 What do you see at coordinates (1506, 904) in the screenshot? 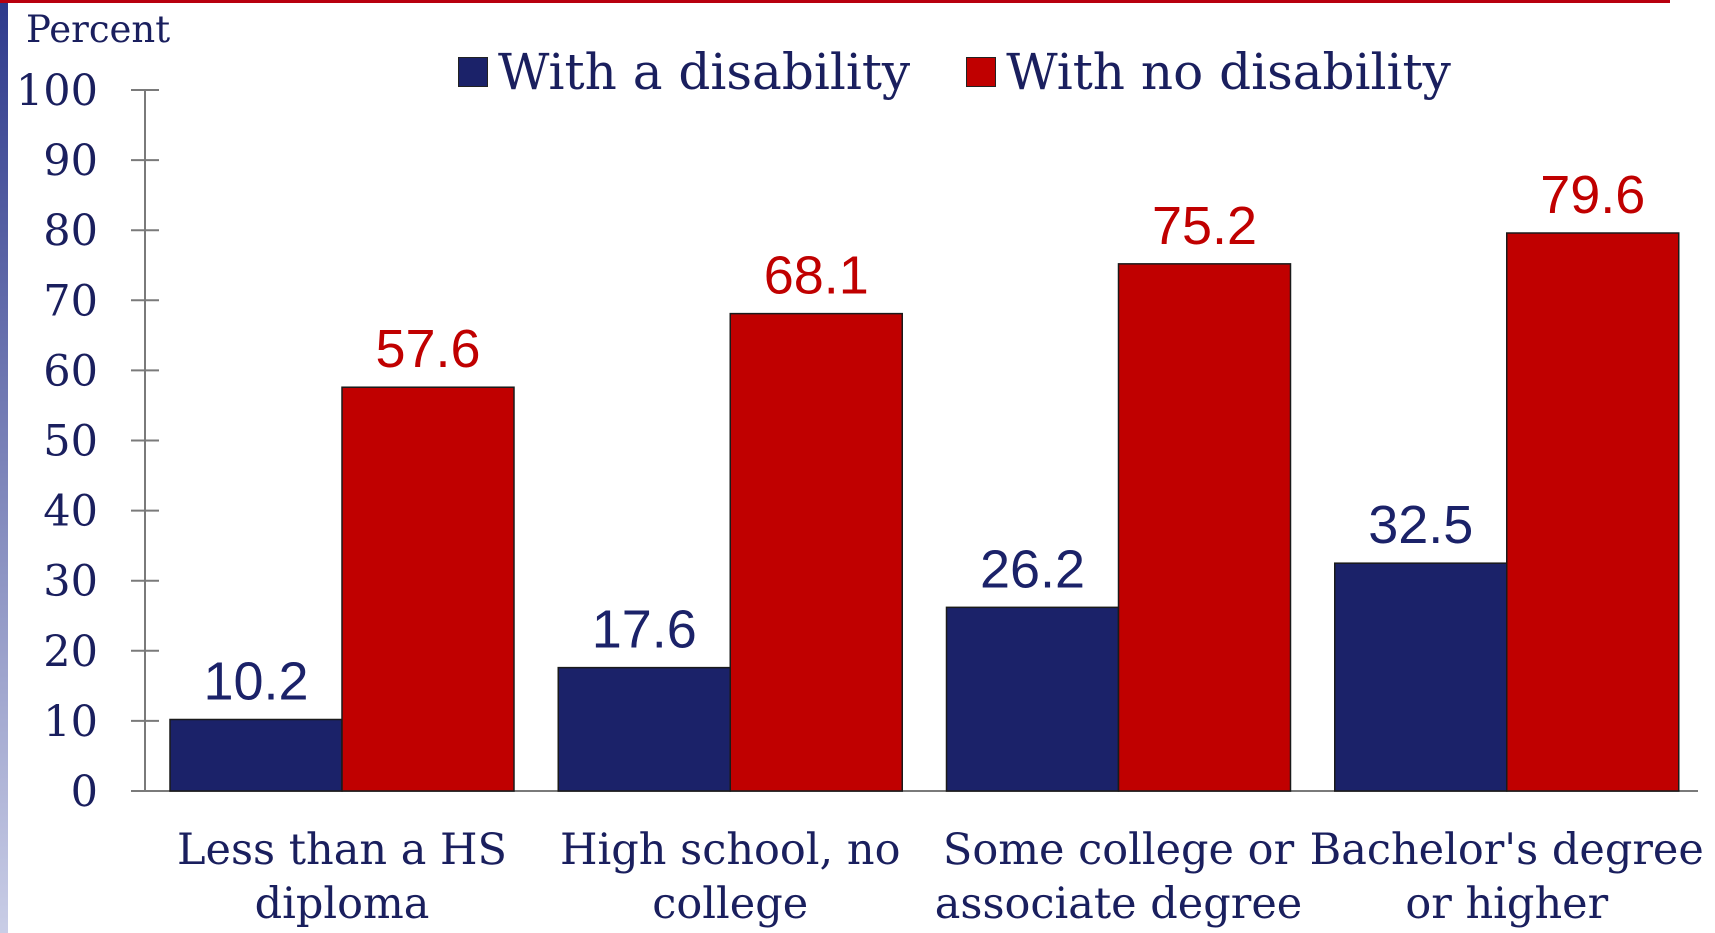
I see `category-label-3-line-1: or higher` at bounding box center [1506, 904].